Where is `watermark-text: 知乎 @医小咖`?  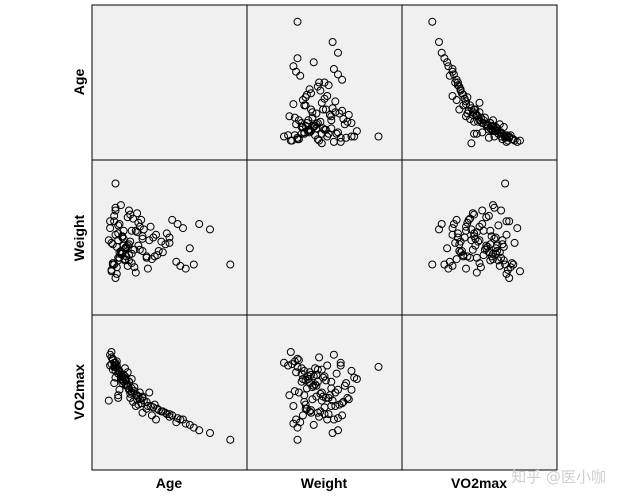
watermark-text: 知乎 @医小咖 is located at coordinates (558, 477).